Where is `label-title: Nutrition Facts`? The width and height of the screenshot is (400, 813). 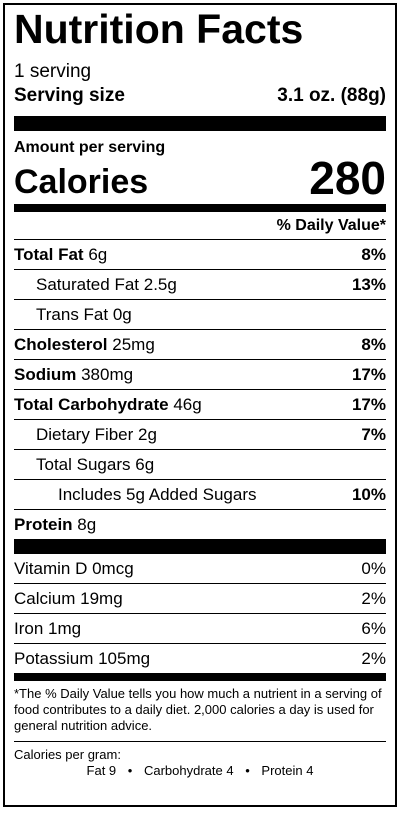 label-title: Nutrition Facts is located at coordinates (159, 29).